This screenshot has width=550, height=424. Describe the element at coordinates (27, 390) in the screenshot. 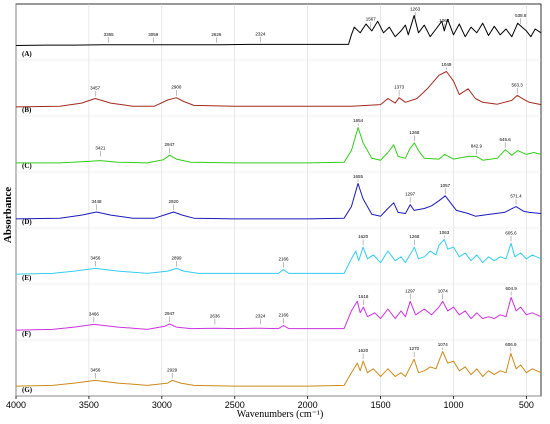

I see `trace-label: (G)` at that location.